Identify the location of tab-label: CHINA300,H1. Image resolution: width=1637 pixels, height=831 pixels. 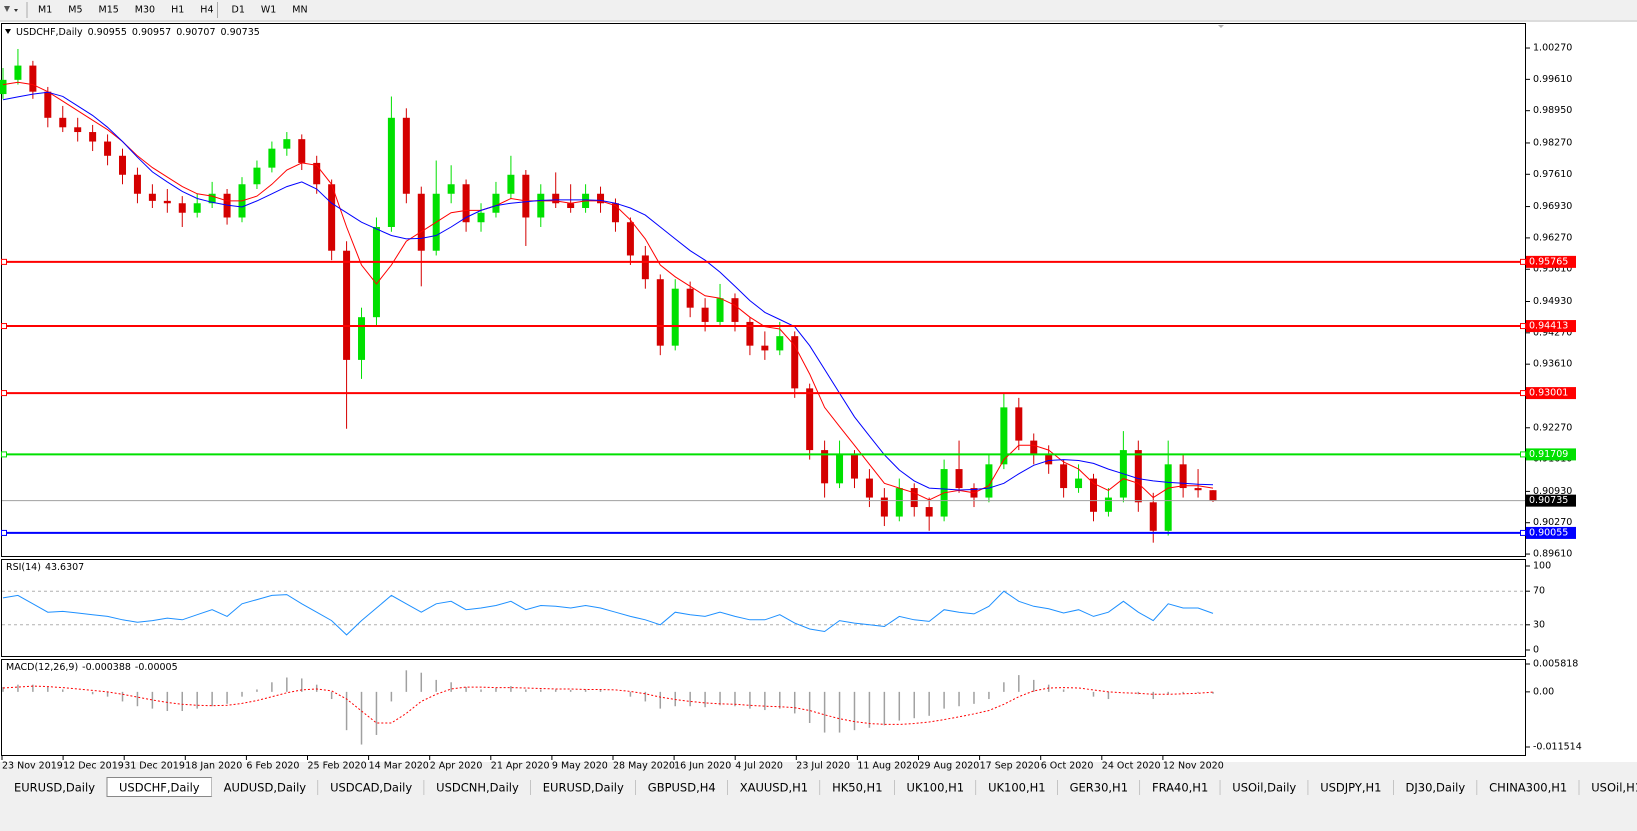
(1528, 788).